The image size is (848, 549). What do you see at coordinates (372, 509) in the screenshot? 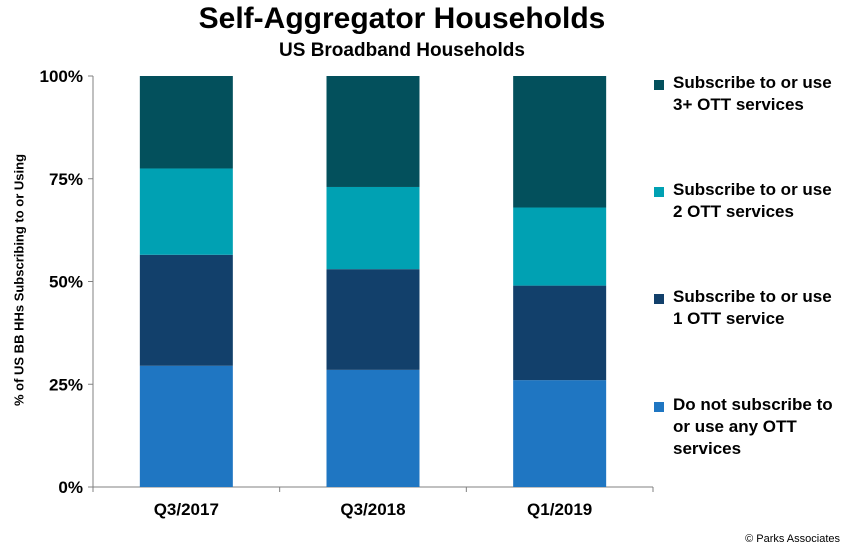
I see `x-tick-label: Q3/2018` at bounding box center [372, 509].